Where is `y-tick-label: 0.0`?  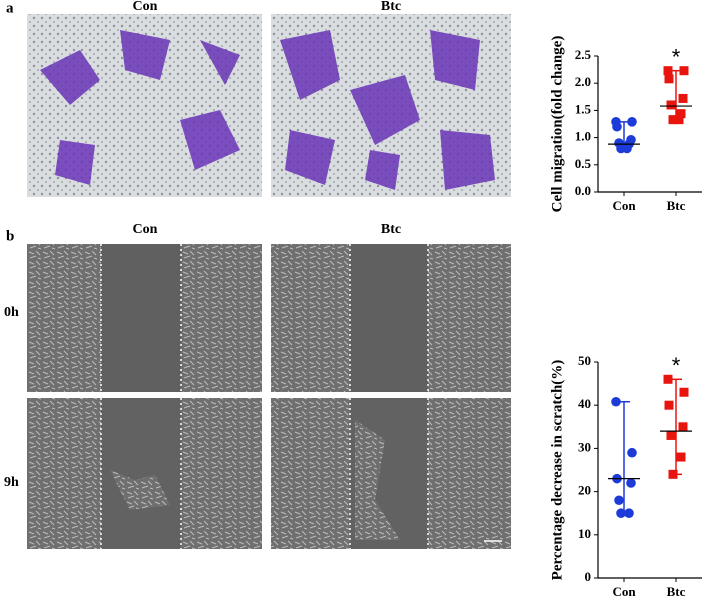
y-tick-label: 0.0 is located at coordinates (583, 190).